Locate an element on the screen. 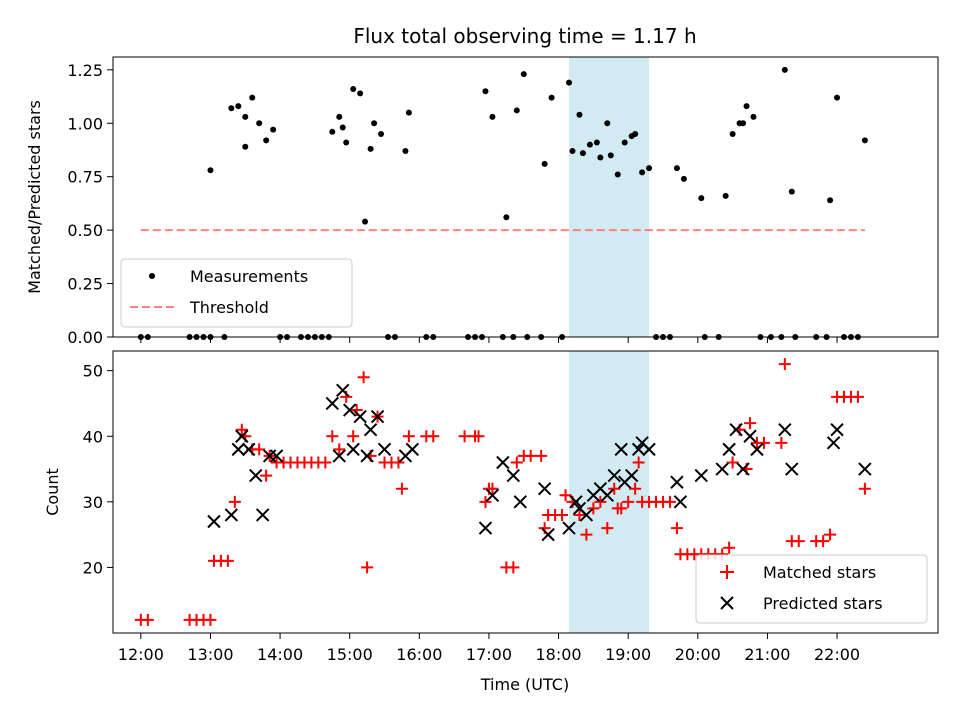  count-y-tick-label: 20 is located at coordinates (93, 567).